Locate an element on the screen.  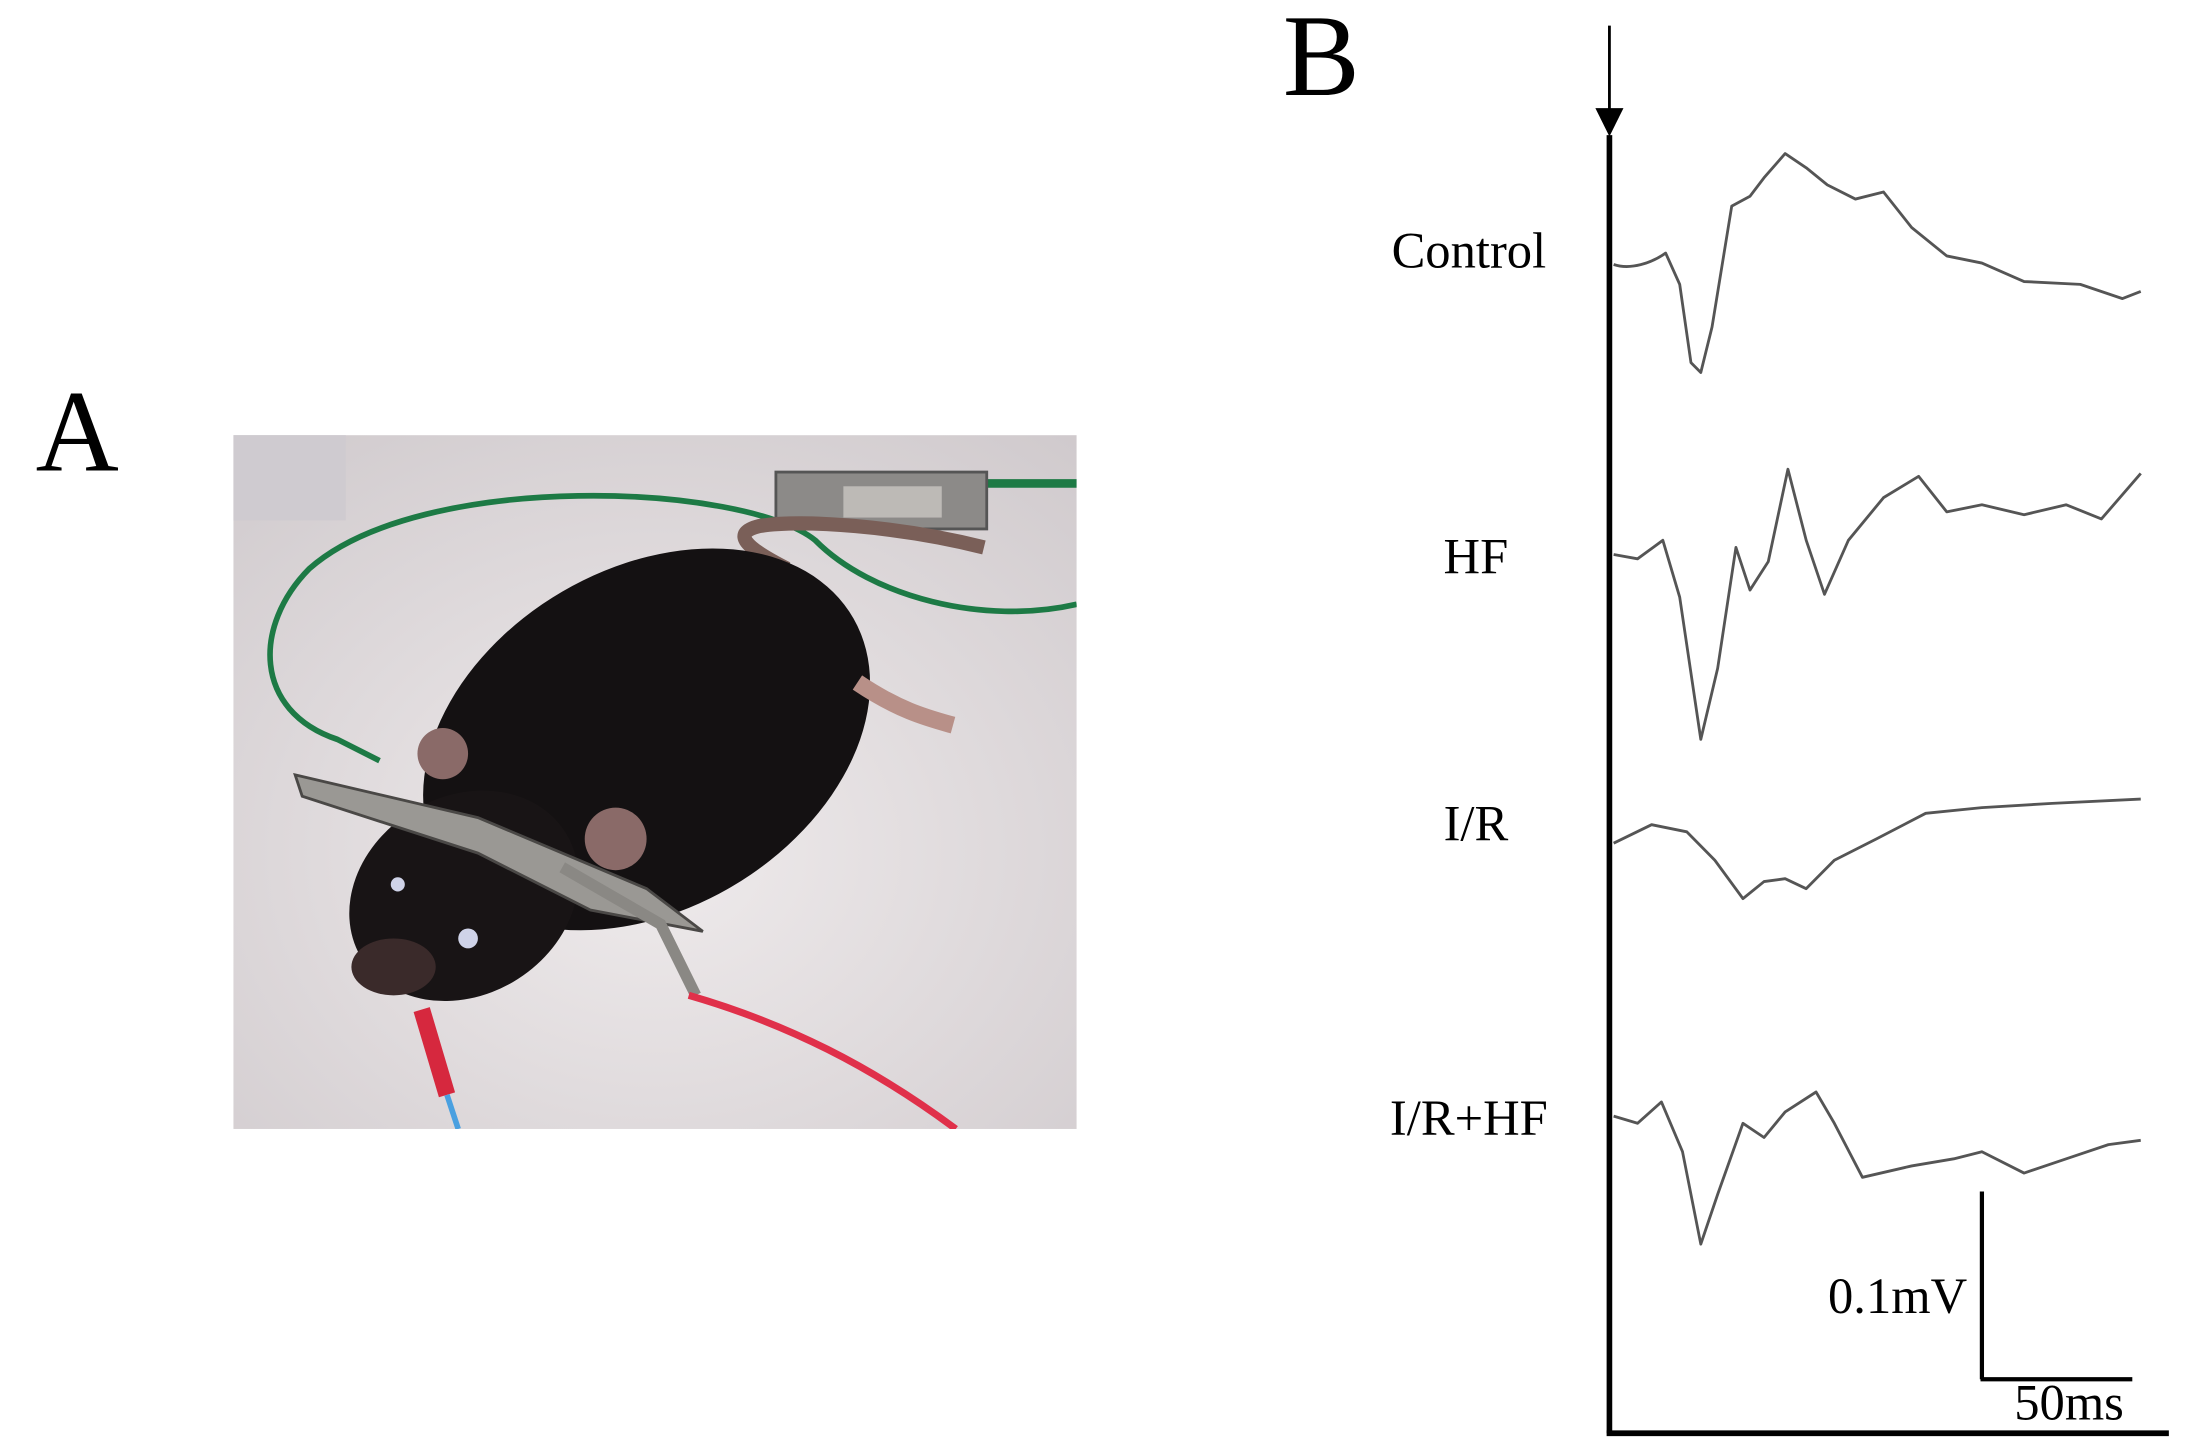
trace-label: I/R is located at coordinates (1476, 824).